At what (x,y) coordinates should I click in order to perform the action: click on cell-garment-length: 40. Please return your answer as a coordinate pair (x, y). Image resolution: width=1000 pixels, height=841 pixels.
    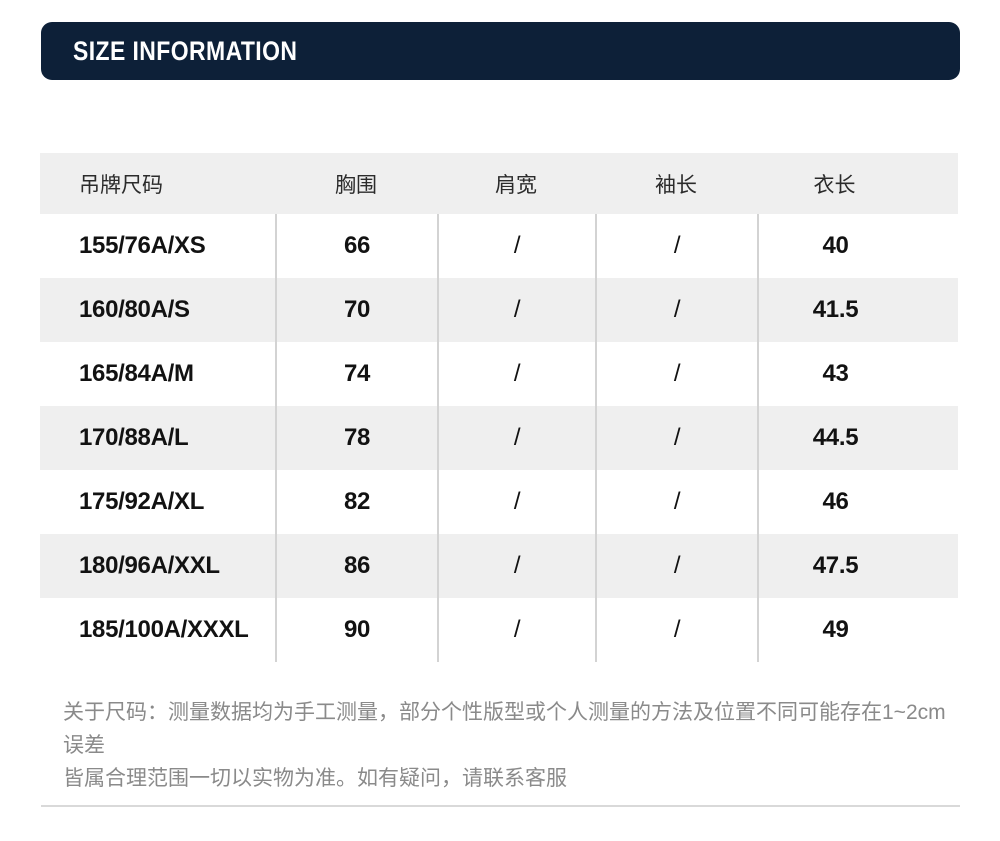
    Looking at the image, I should click on (857, 246).